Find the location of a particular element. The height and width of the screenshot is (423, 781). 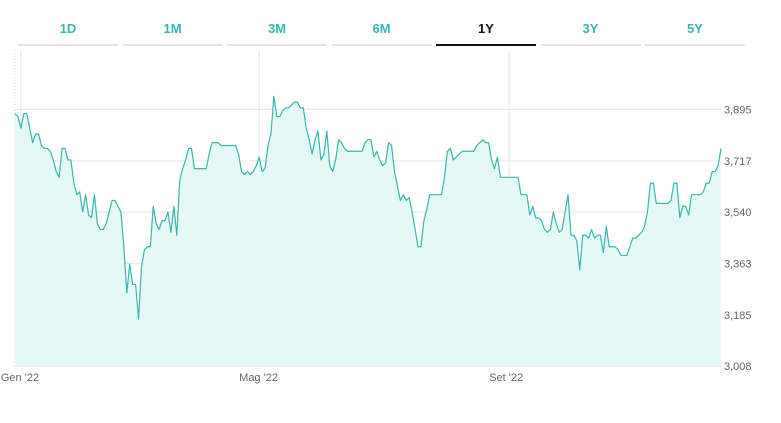

tab-1m: 1M is located at coordinates (172, 30).